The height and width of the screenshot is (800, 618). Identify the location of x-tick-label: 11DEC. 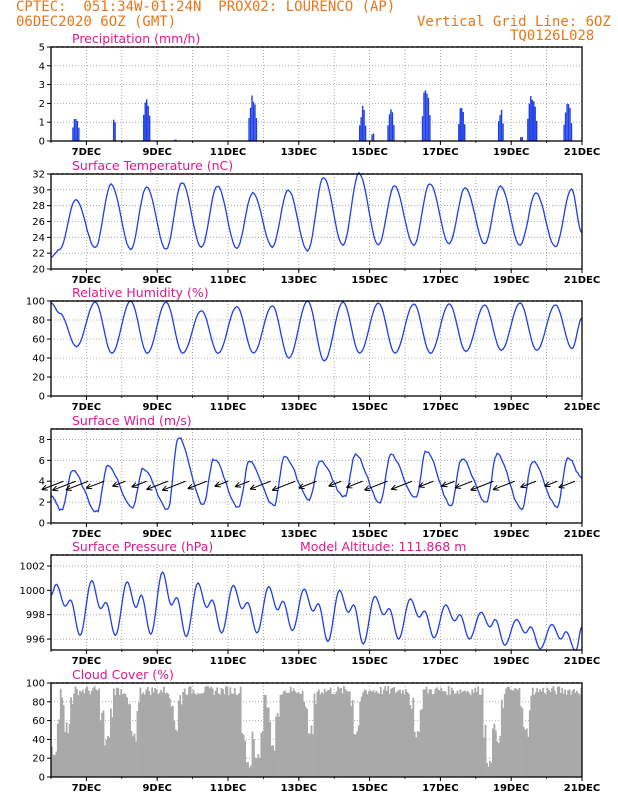
(228, 152).